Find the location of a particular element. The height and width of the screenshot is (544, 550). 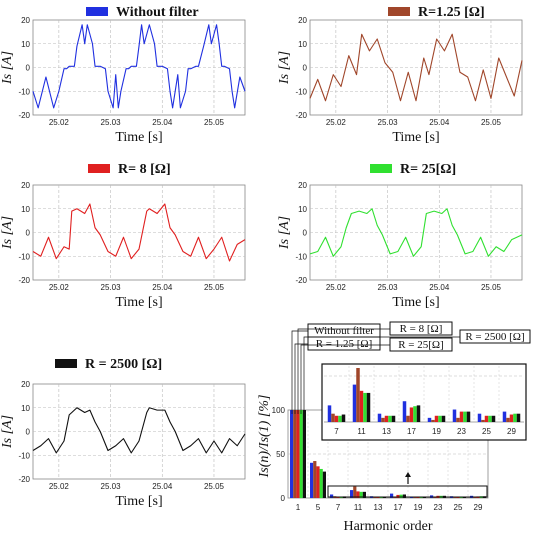

series-legend-label: Without filter is located at coordinates (344, 331).